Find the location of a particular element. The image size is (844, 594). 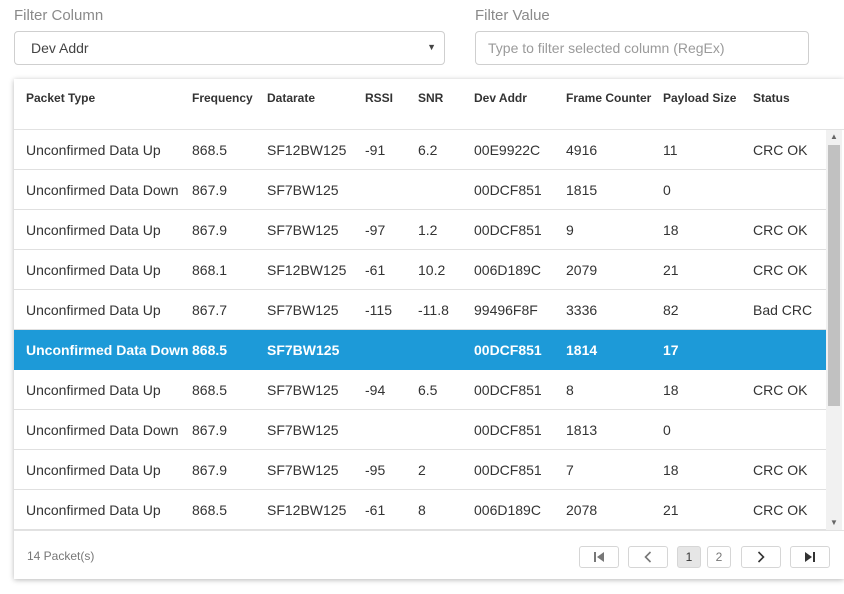

previous-page-button is located at coordinates (648, 557).